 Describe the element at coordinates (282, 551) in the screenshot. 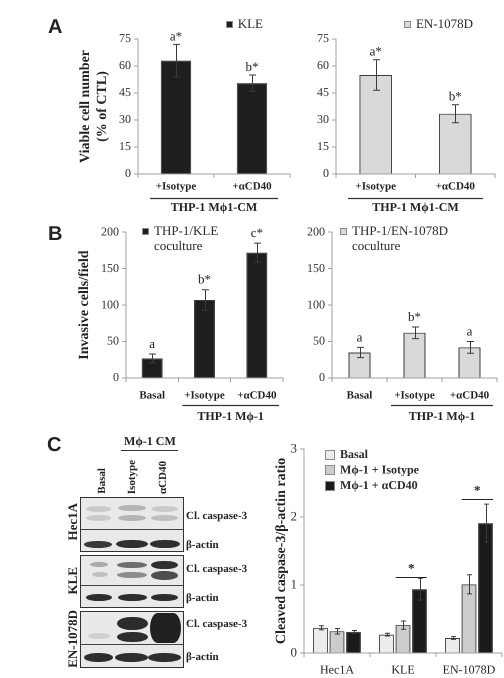

I see `y-axis-title: Cleaved caspase-3/β-actin ratio` at that location.